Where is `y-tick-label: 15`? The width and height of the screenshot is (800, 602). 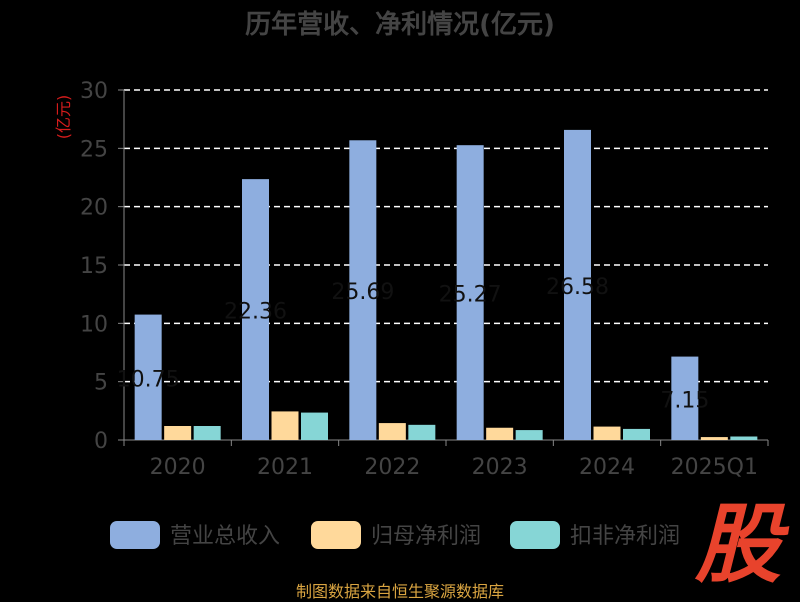 y-tick-label: 15 is located at coordinates (94, 266).